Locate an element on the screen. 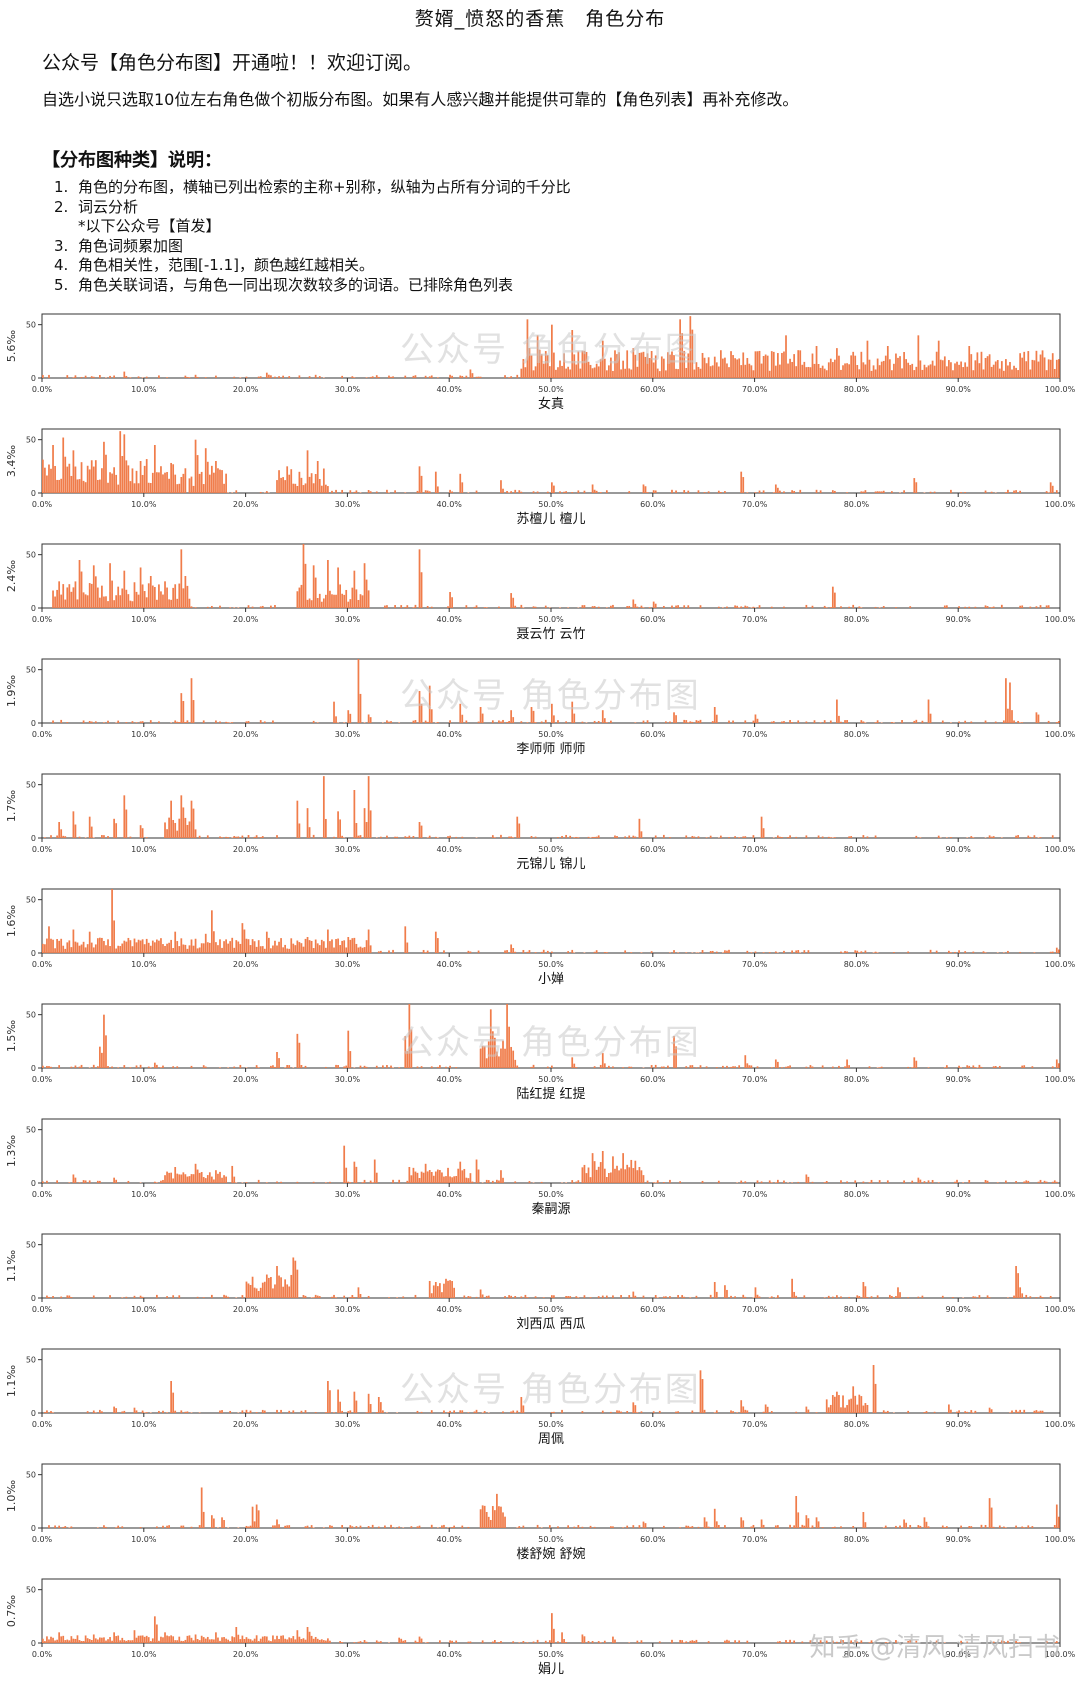 The width and height of the screenshot is (1080, 1690). y-tick-label: 0 is located at coordinates (33, 493).